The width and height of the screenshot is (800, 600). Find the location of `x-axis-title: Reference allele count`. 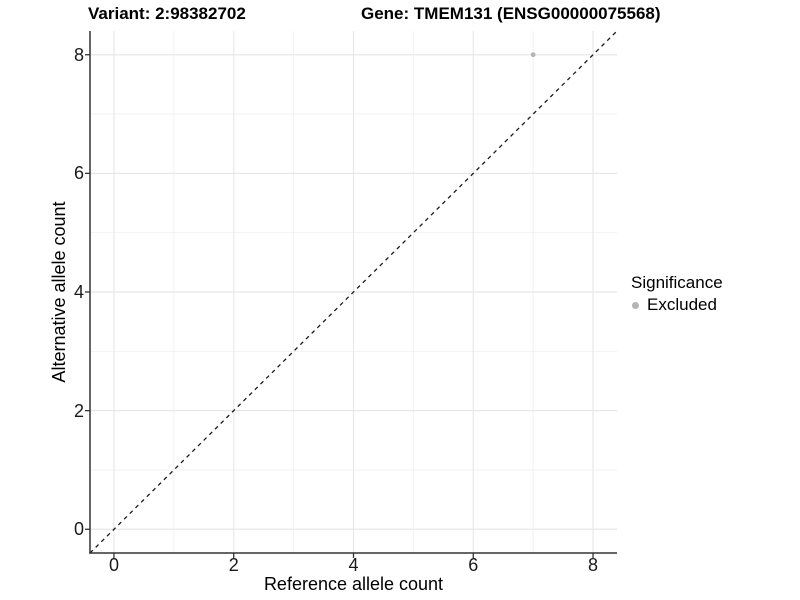

x-axis-title: Reference allele count is located at coordinates (353, 584).